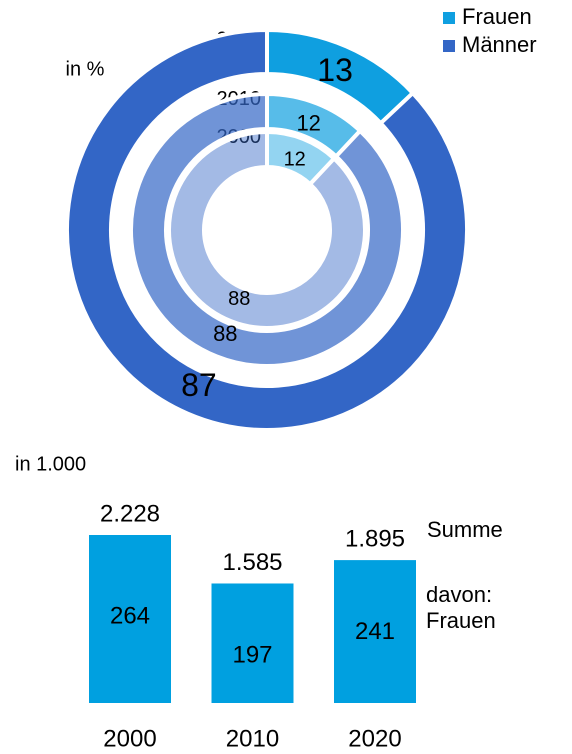 This screenshot has height=754, width=572. I want to click on x-tick-label: 2020, so click(374, 738).